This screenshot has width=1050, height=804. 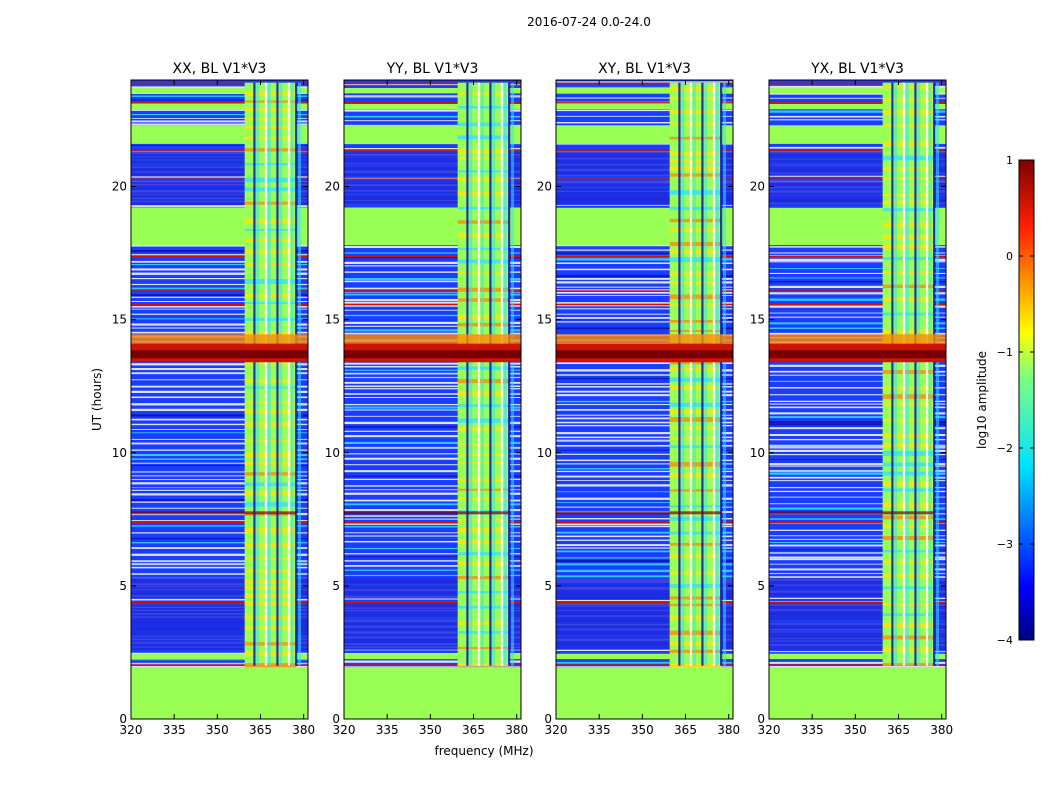 I want to click on y-tick-label: 15, so click(x=332, y=320).